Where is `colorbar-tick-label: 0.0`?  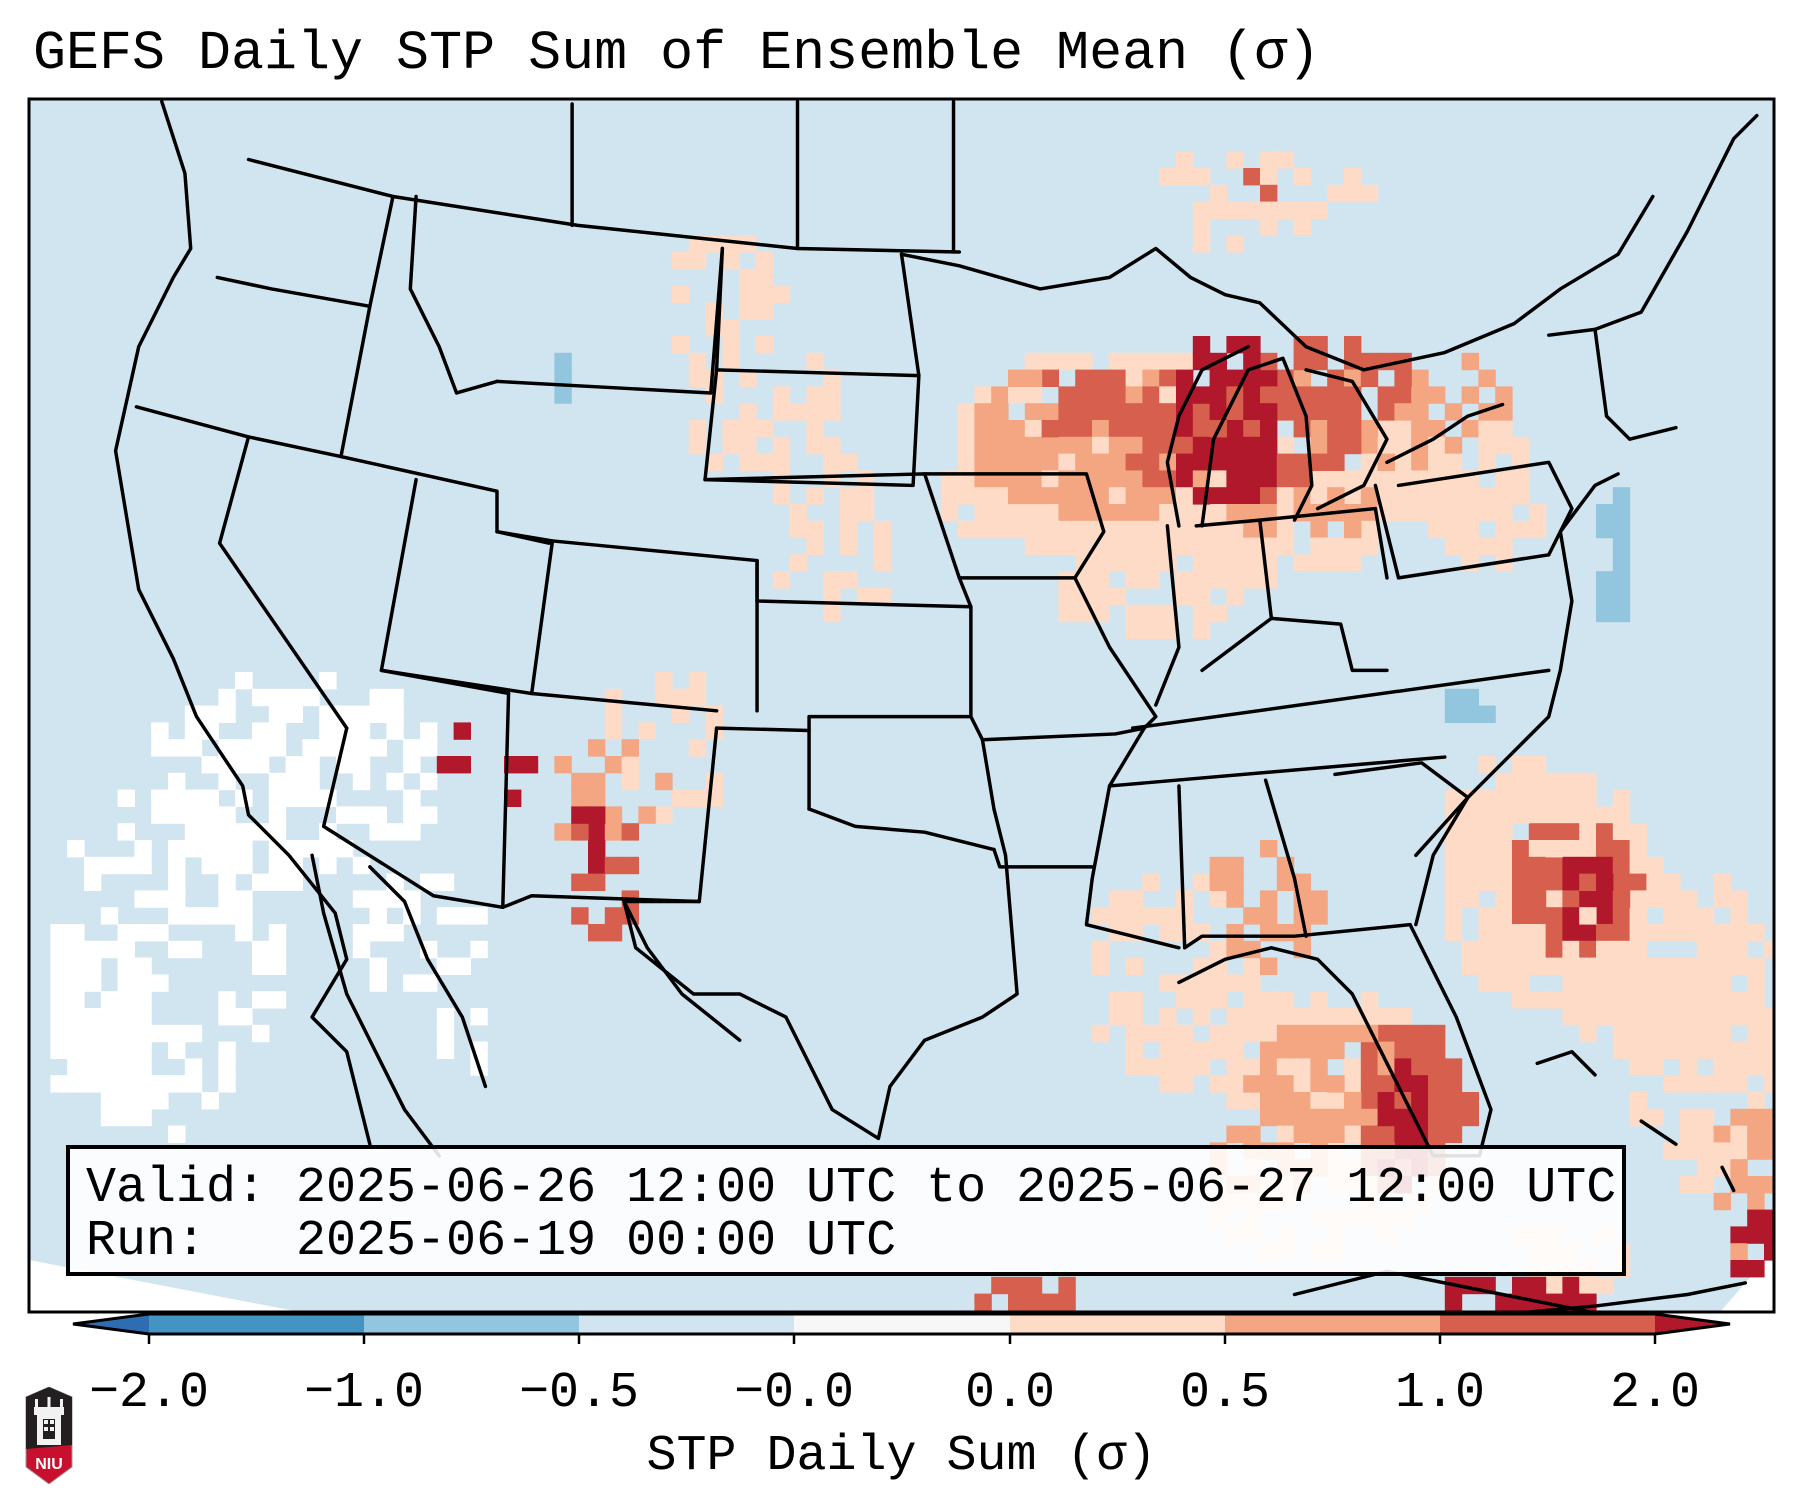
colorbar-tick-label: 0.0 is located at coordinates (1010, 1393).